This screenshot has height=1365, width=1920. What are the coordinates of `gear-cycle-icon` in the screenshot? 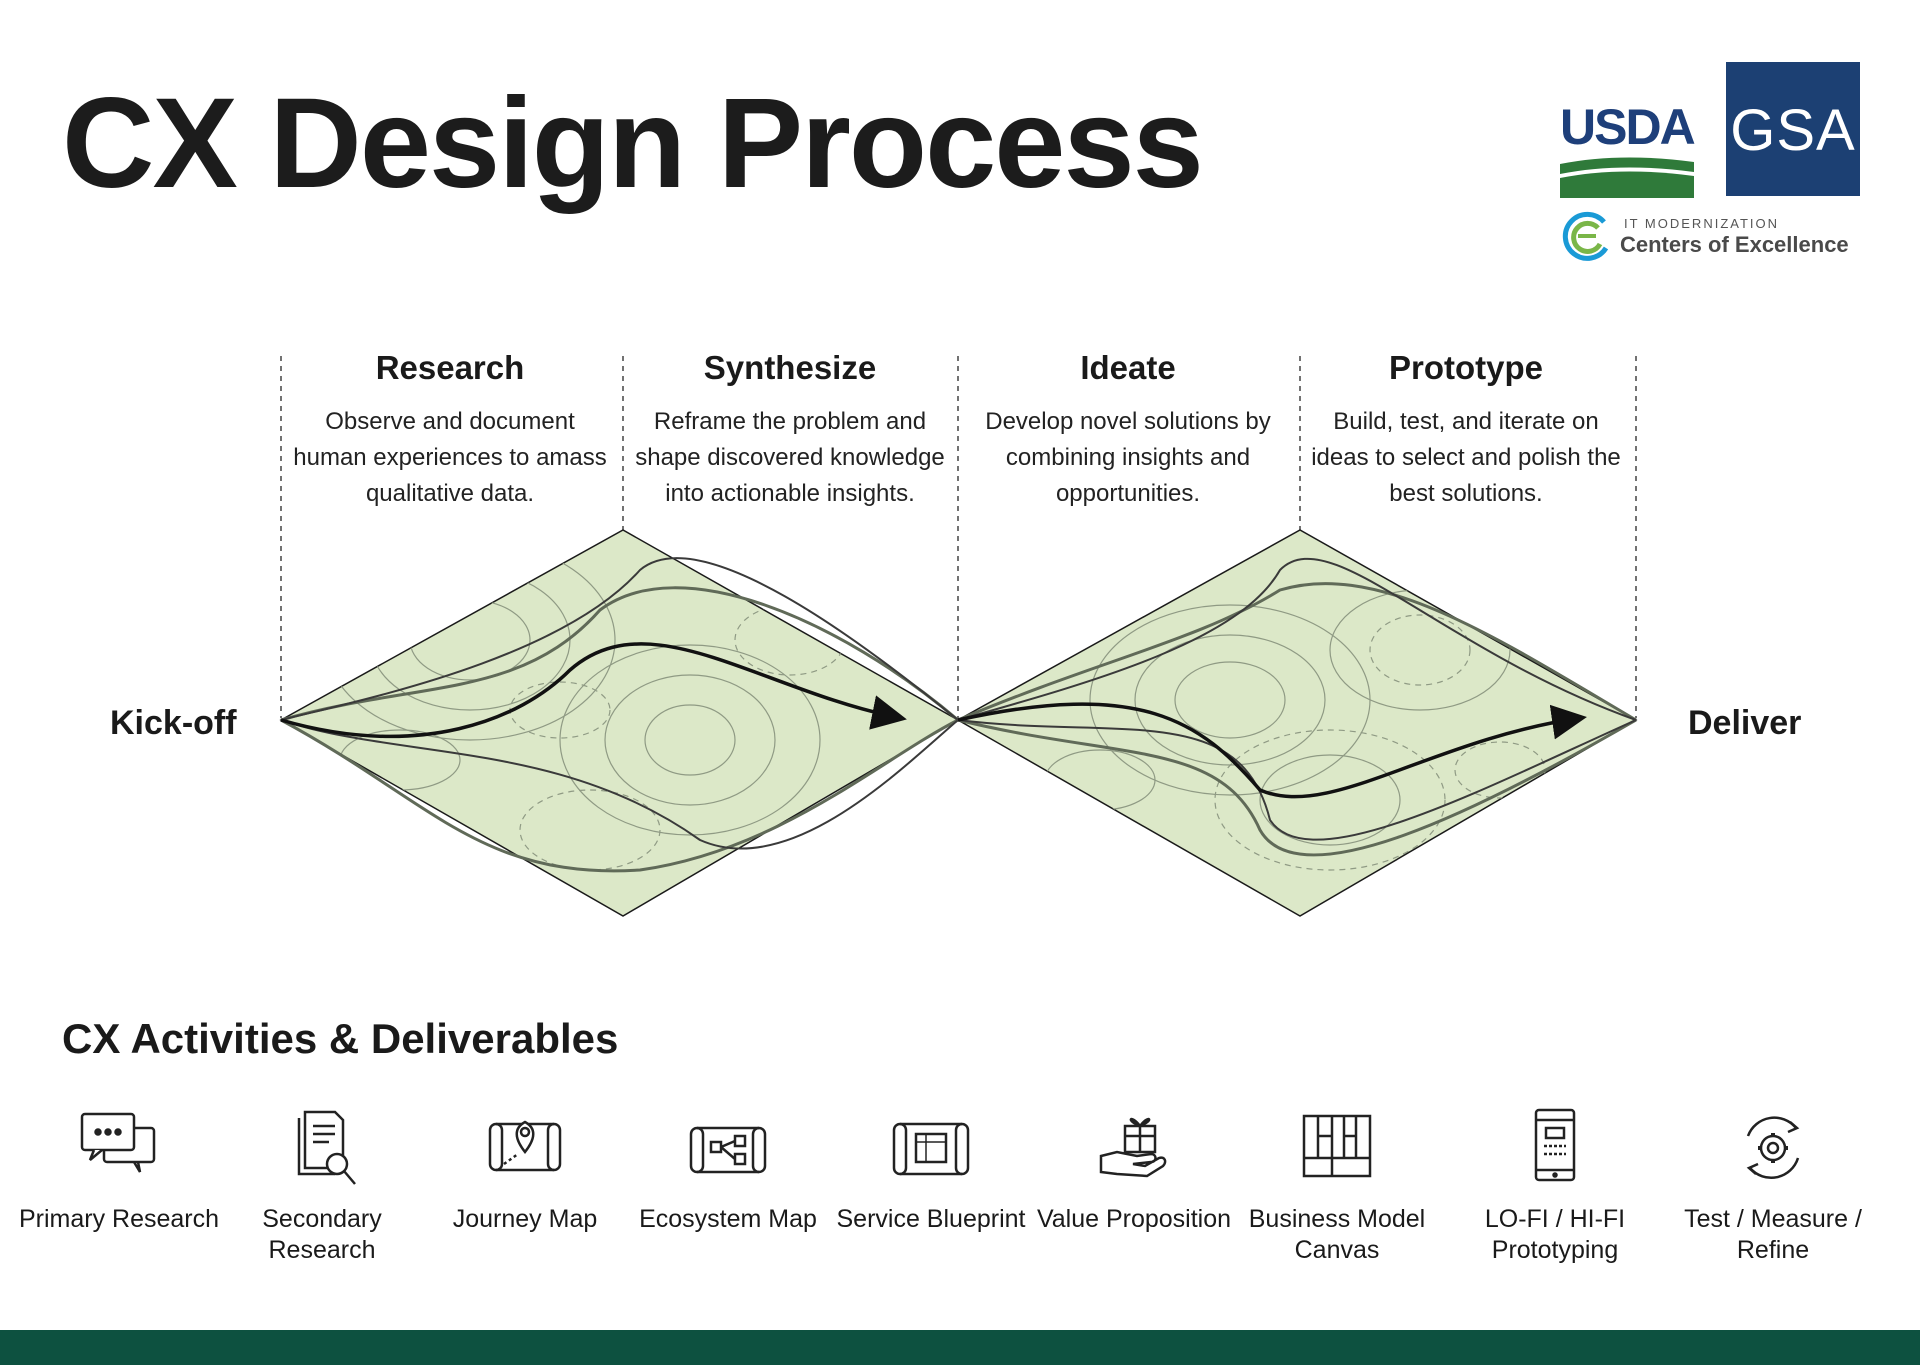 It's located at (1773, 1147).